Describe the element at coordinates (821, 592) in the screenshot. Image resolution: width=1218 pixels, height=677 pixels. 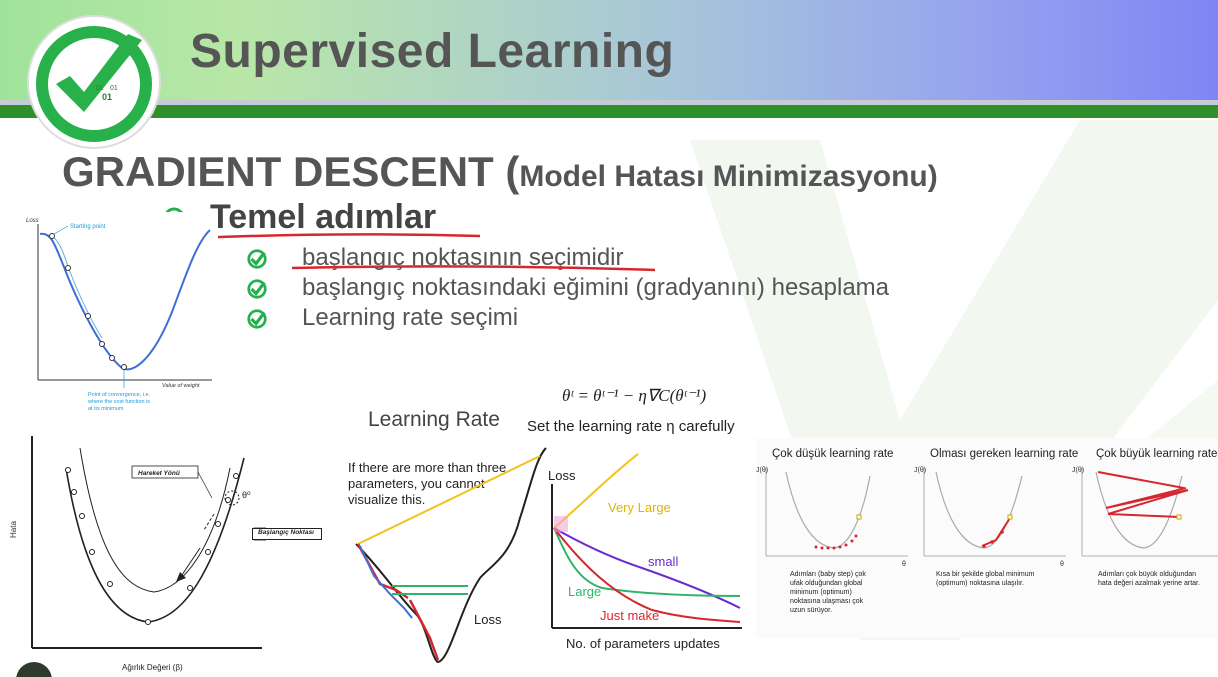
I see `fig5-desc1-3: minimum (optimum)` at that location.